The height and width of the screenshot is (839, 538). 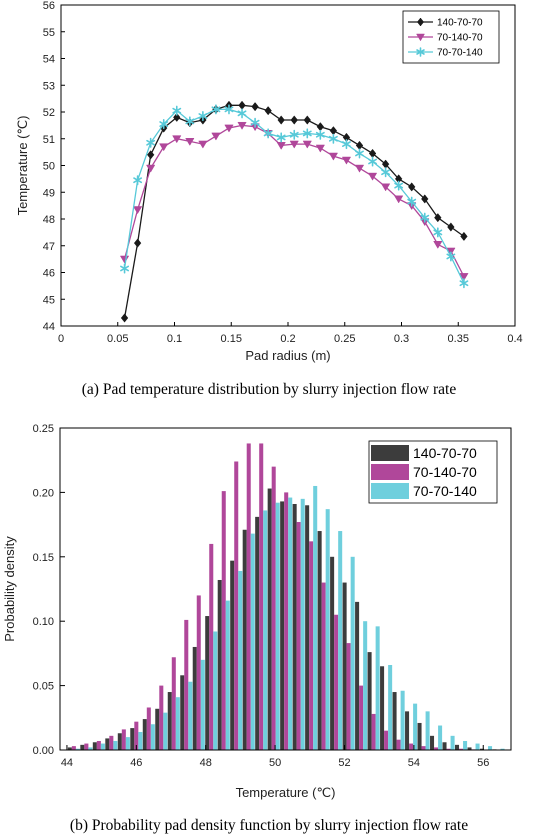 What do you see at coordinates (458, 339) in the screenshot?
I see `x-tick-label: 0.35` at bounding box center [458, 339].